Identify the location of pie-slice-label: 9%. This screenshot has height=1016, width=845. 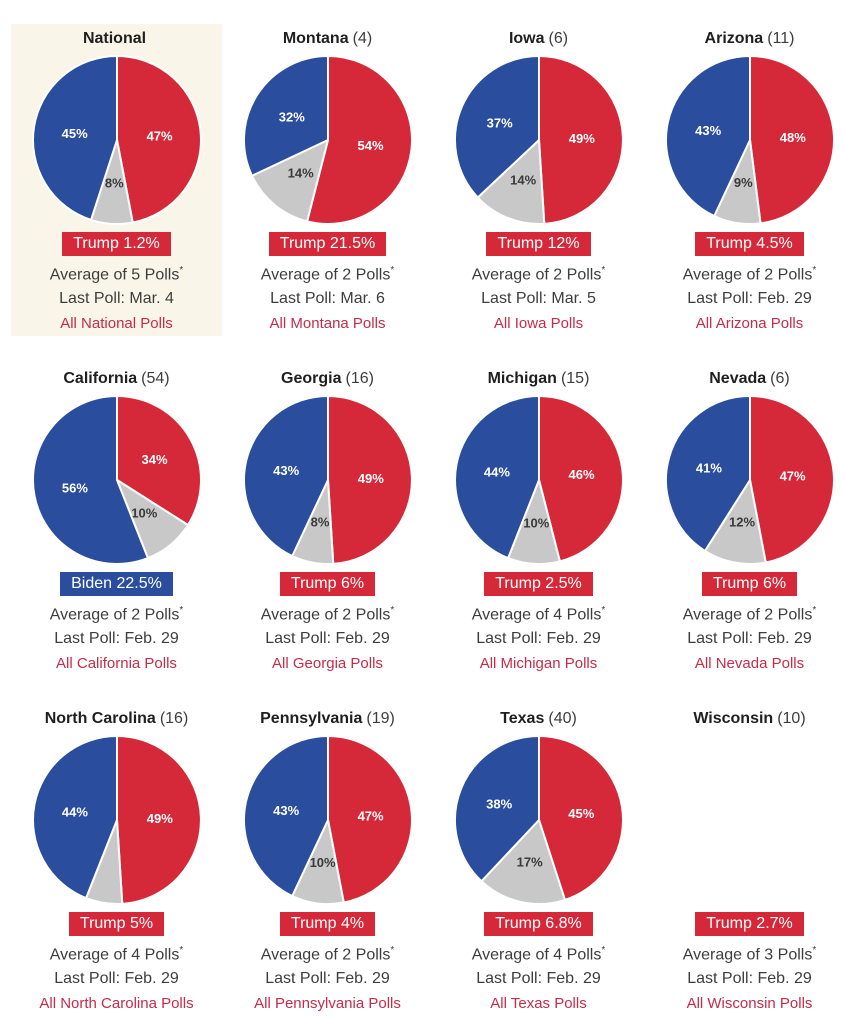
(742, 182).